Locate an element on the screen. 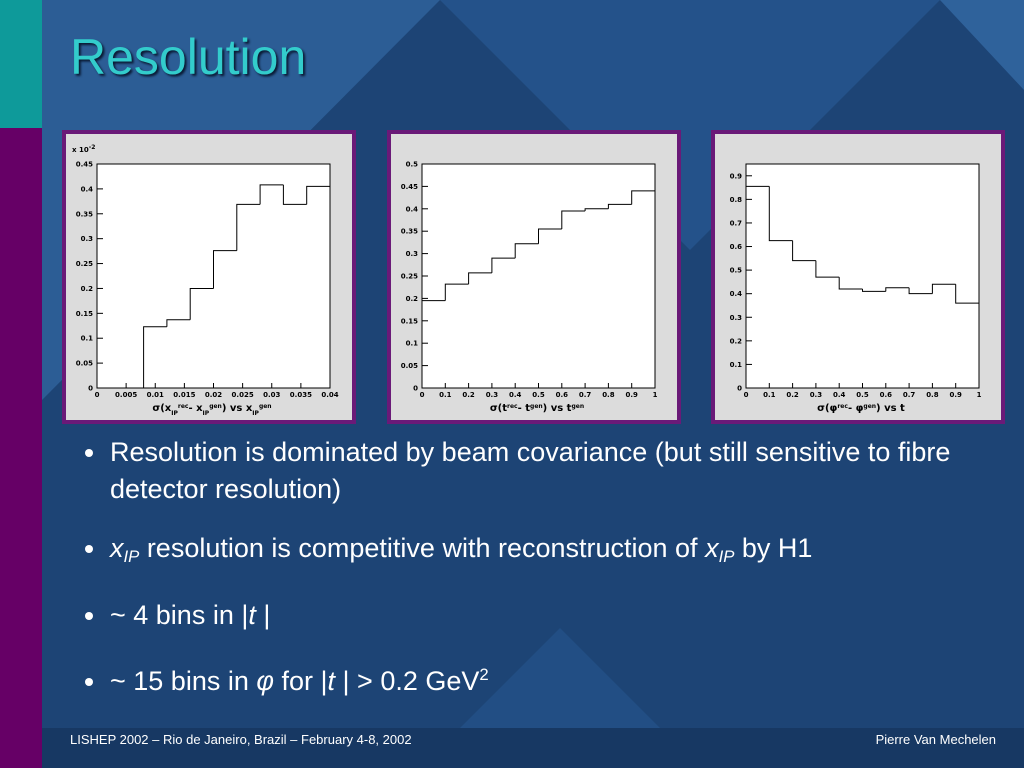  bullet-text: ~ 15 bins in is located at coordinates (183, 681).